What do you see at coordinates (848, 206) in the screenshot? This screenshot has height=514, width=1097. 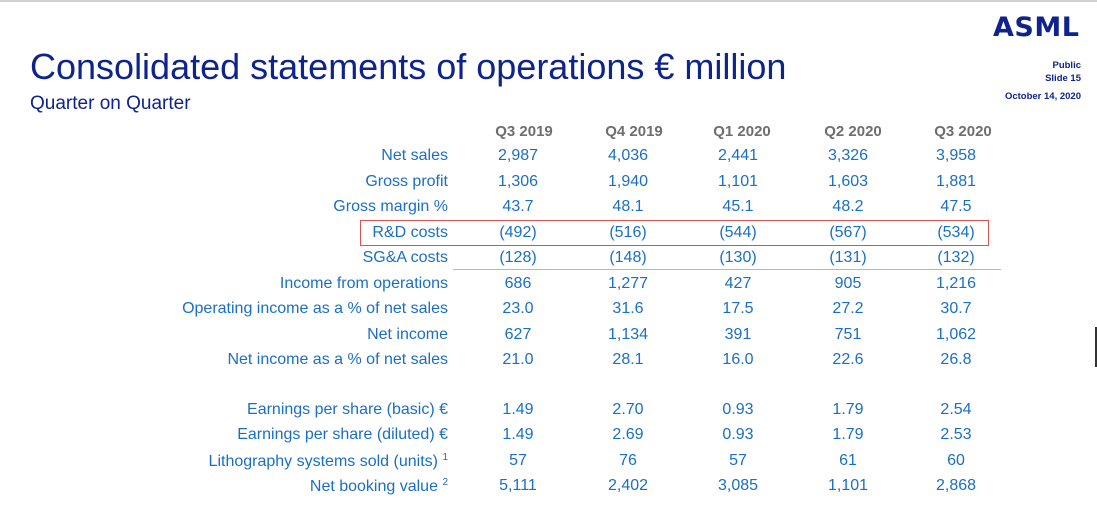 I see `table-cell: 48.2` at bounding box center [848, 206].